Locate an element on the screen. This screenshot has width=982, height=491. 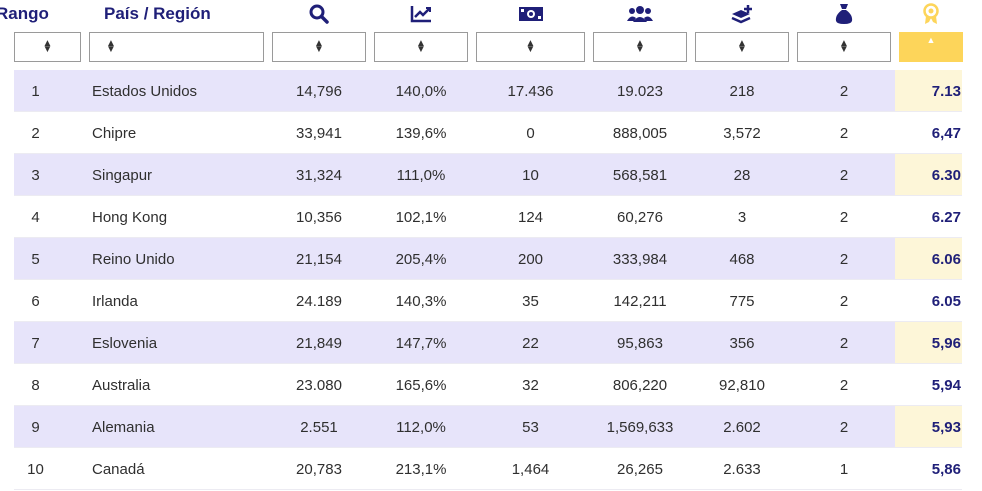
value-cell-c4: 568,581 is located at coordinates (640, 175).